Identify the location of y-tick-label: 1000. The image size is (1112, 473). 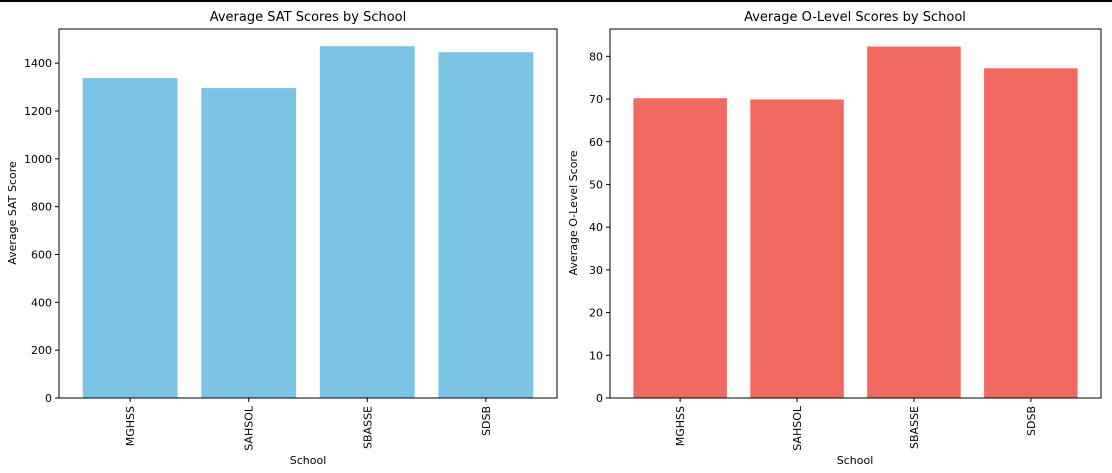
(38, 159).